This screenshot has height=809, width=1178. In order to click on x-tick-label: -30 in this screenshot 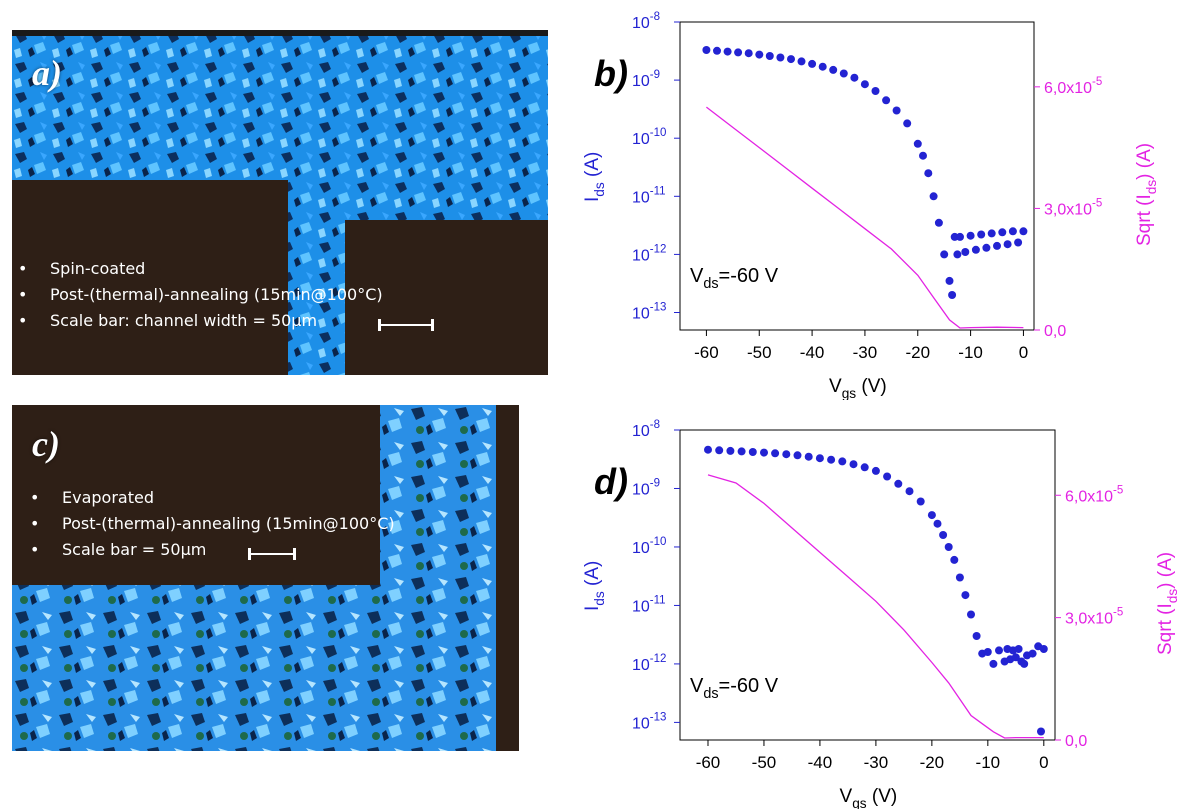, I will do `click(865, 352)`.